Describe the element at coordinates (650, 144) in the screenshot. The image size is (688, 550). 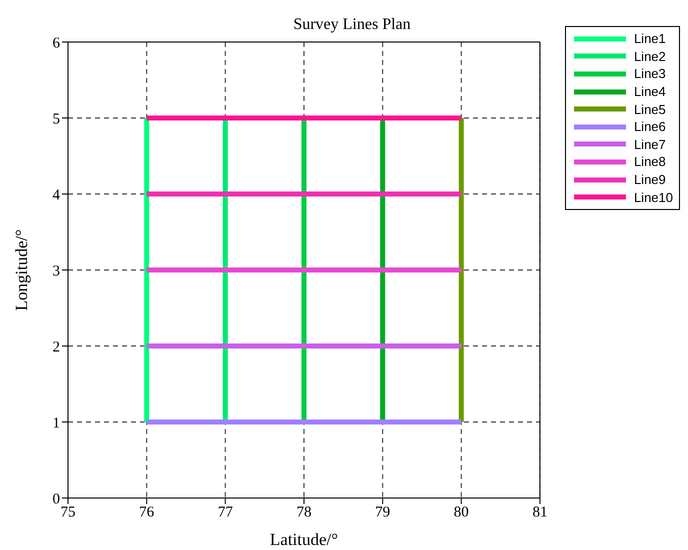
I see `legend-label: Line7` at that location.